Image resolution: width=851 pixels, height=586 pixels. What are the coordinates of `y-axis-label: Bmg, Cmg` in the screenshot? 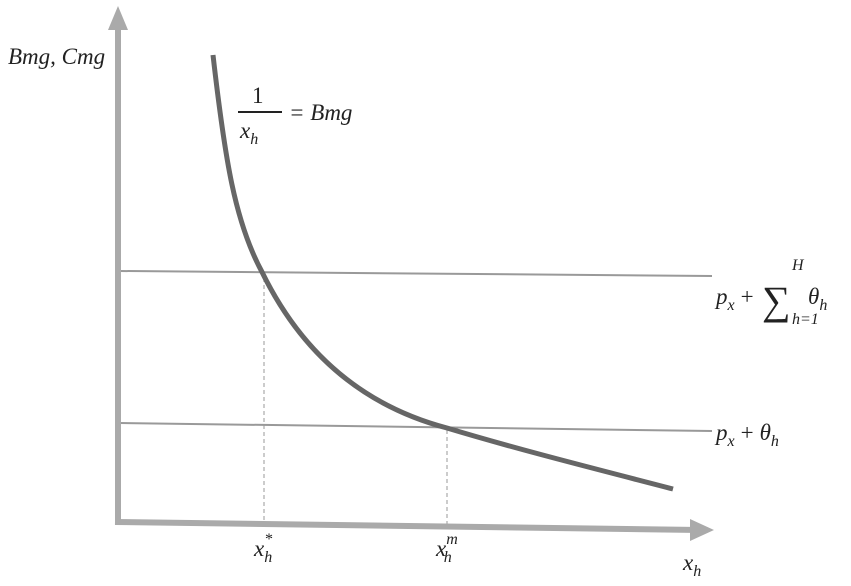 It's located at (56, 56).